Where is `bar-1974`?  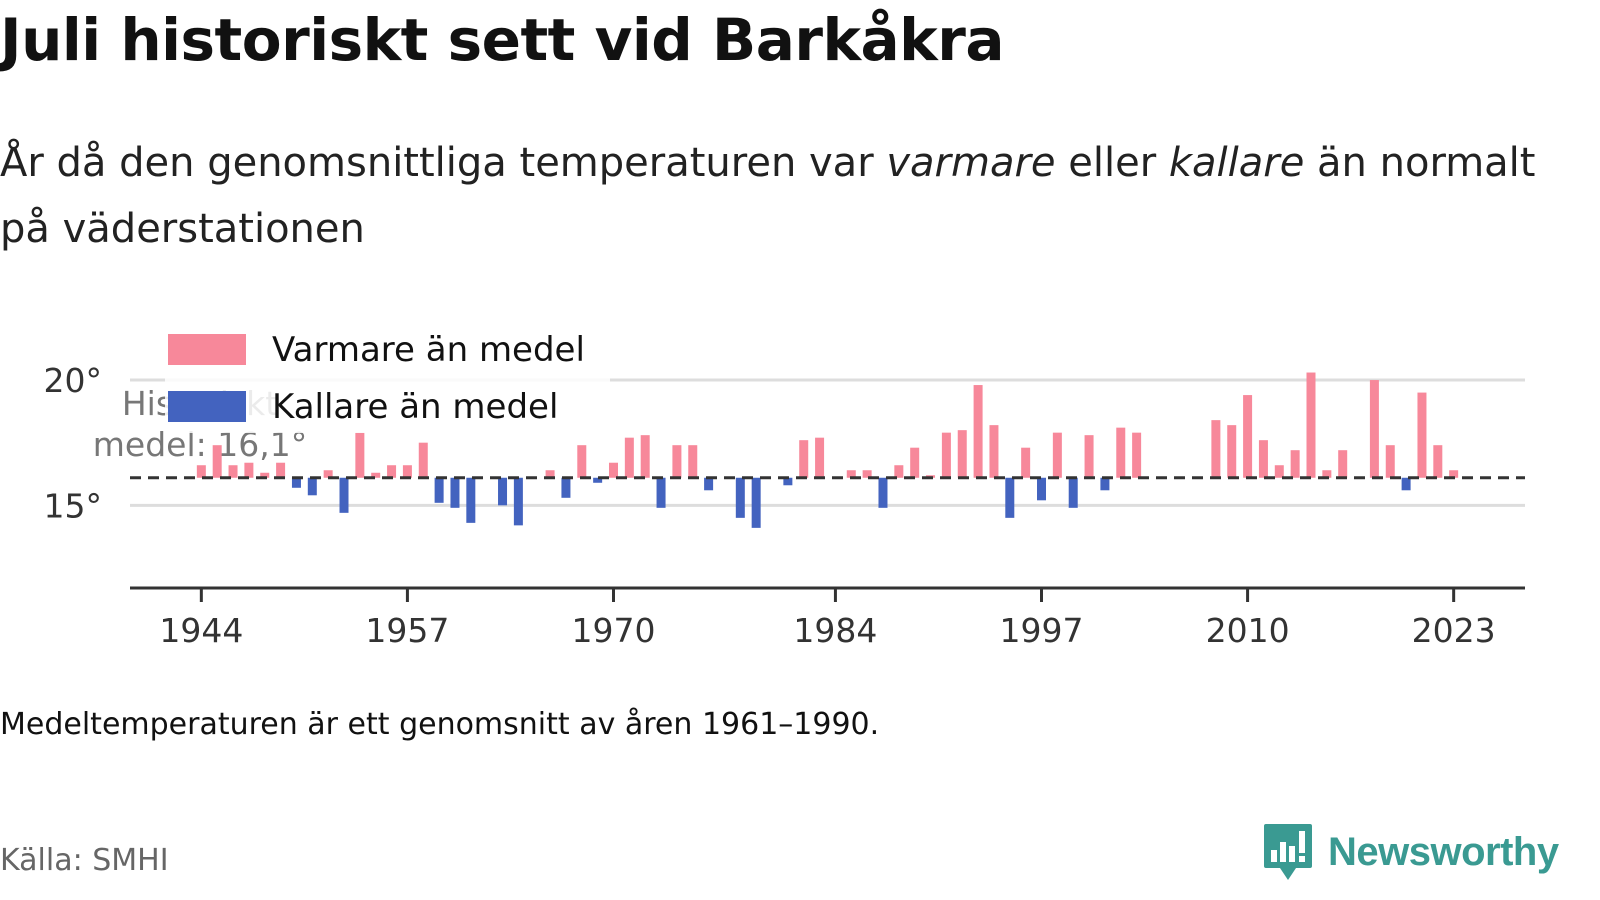
bar-1974 is located at coordinates (677, 461).